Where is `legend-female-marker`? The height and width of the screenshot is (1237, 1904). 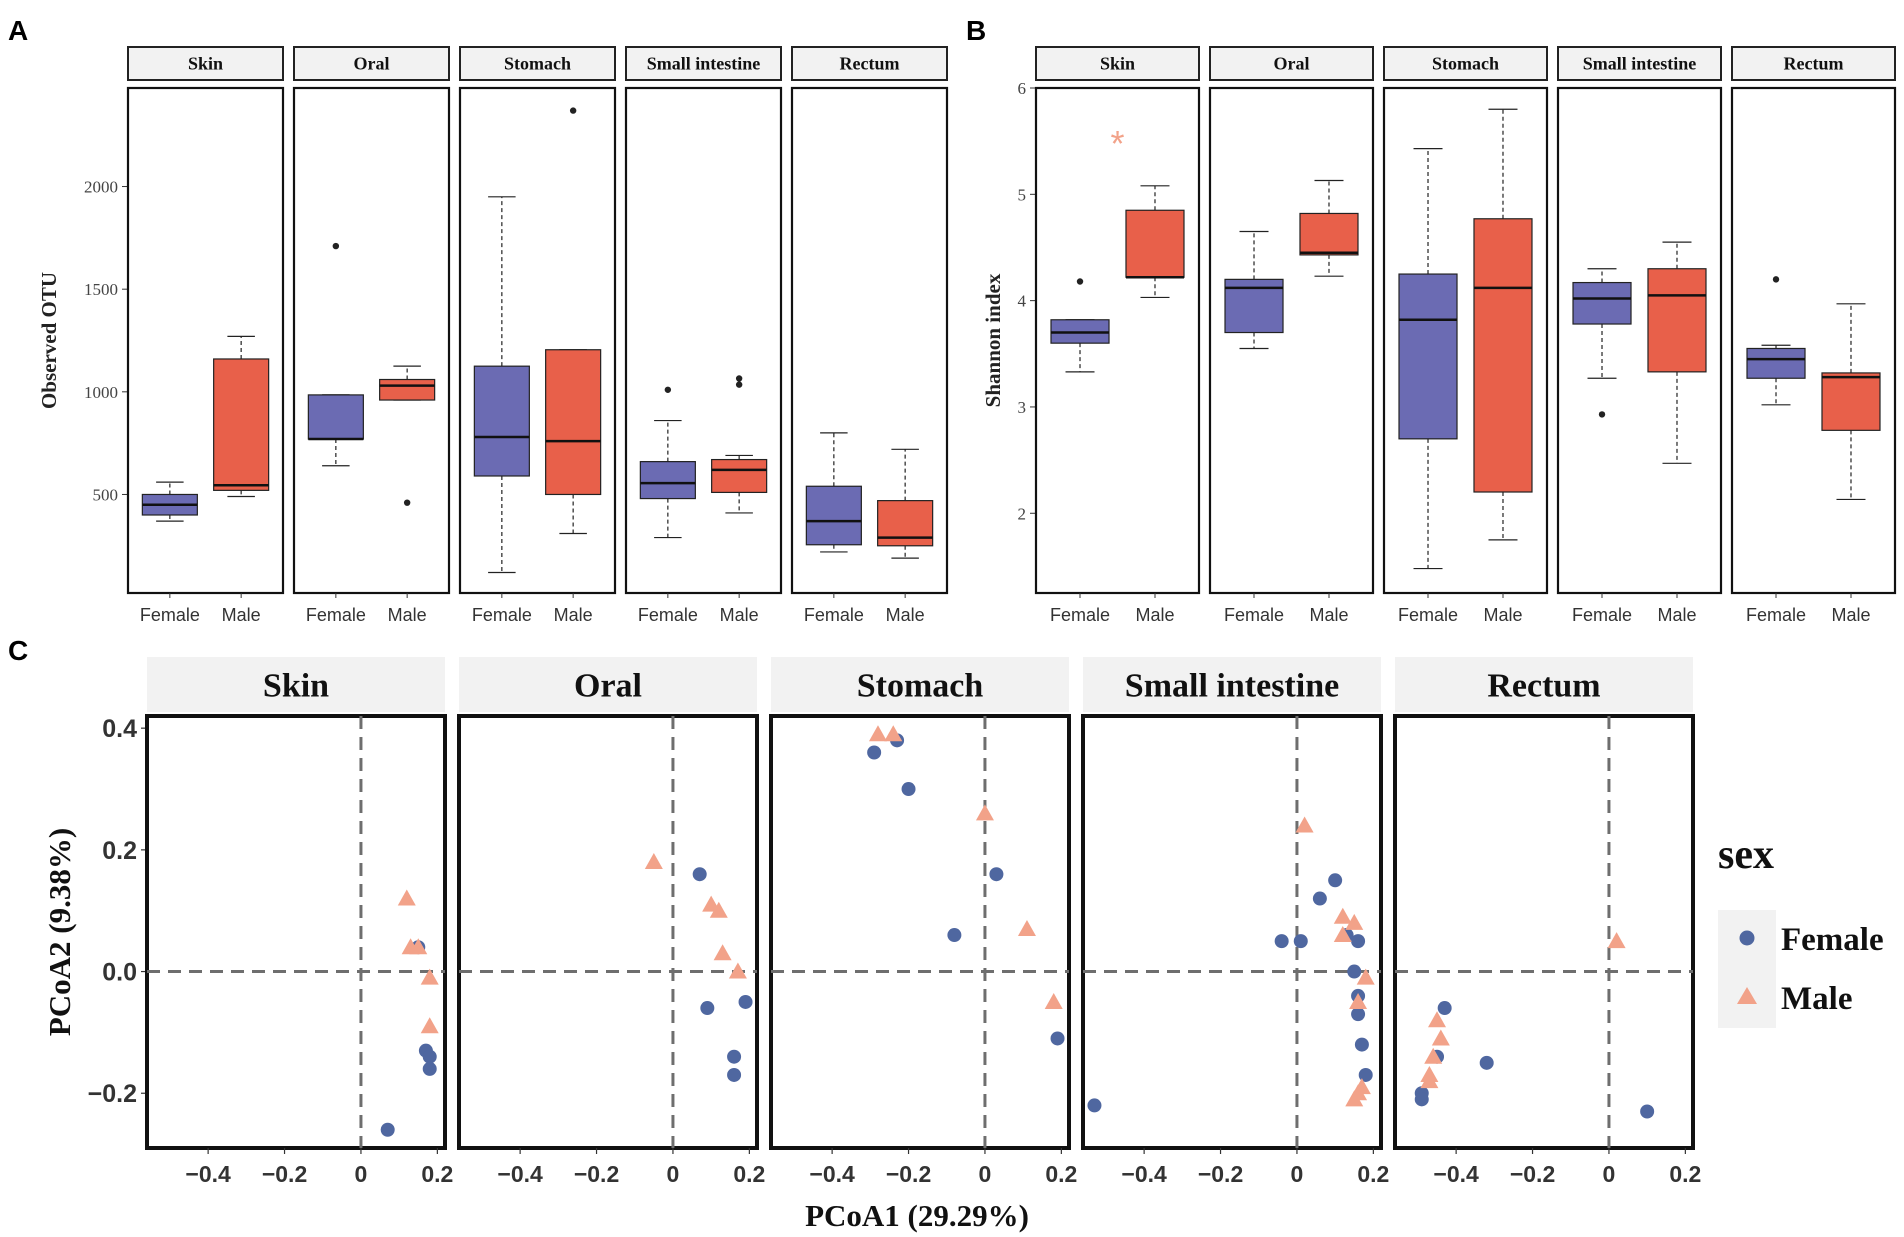
legend-female-marker is located at coordinates (1747, 938).